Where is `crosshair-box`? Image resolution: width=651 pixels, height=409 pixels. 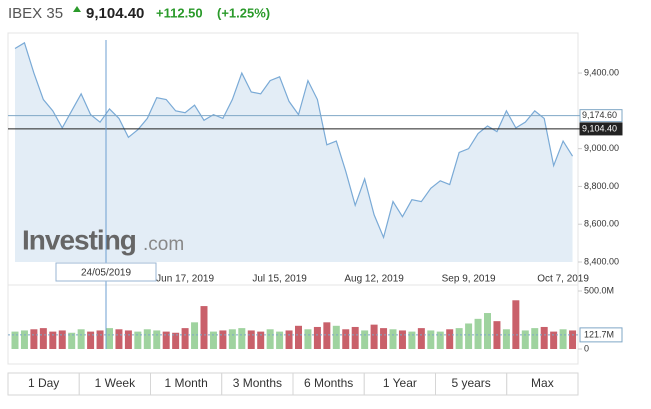 crosshair-box is located at coordinates (106, 272).